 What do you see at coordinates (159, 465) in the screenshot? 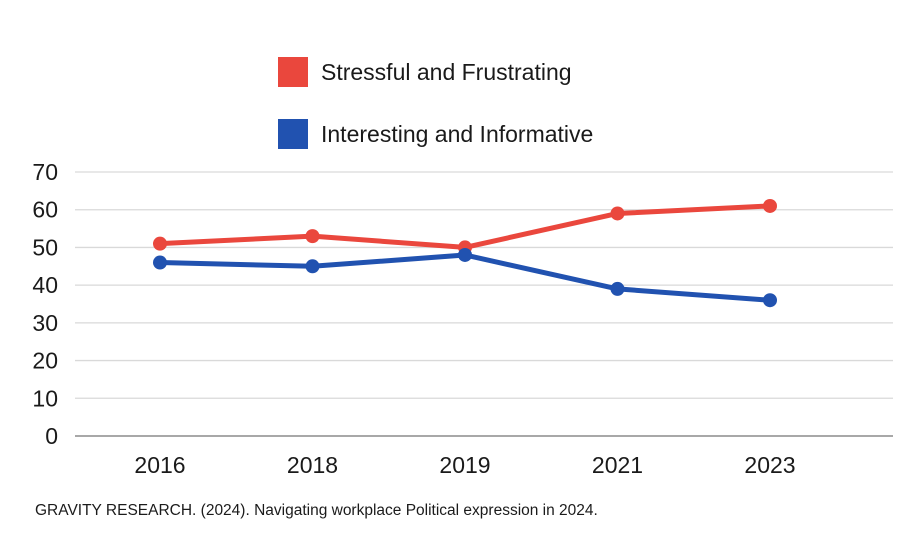
I see `x-tick-label: 2016` at bounding box center [159, 465].